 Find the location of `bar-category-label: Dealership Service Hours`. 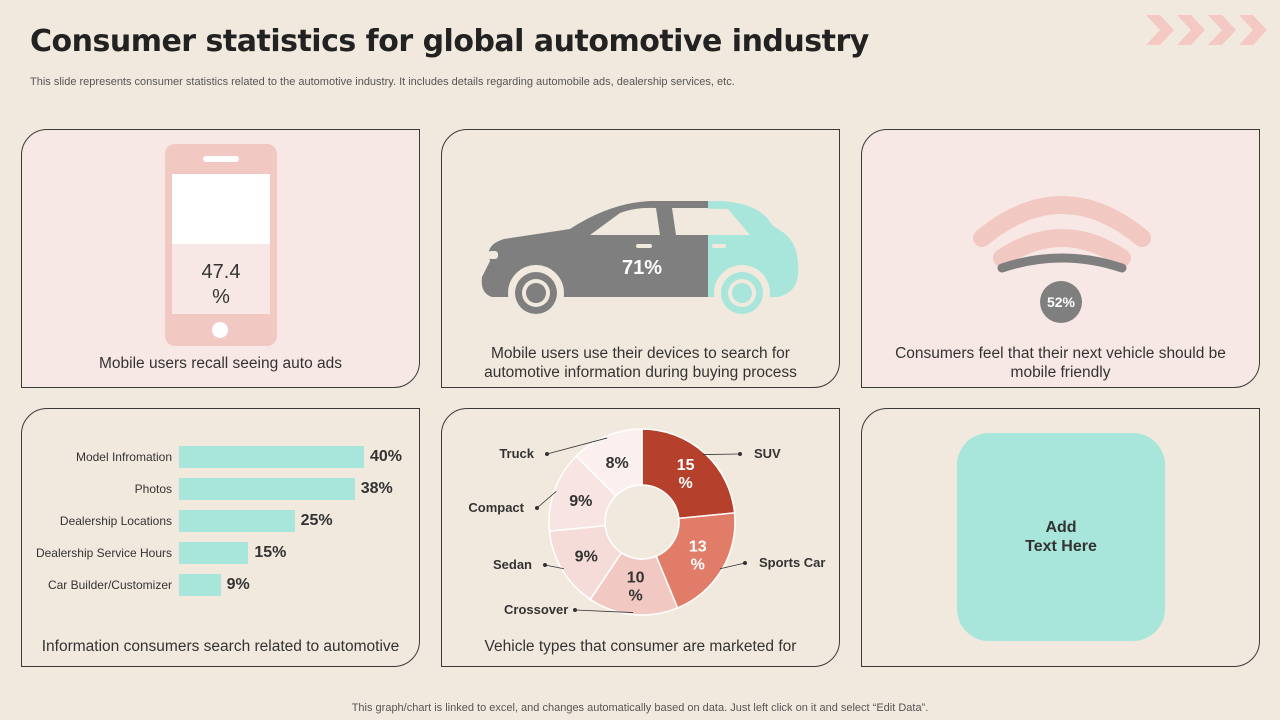

bar-category-label: Dealership Service Hours is located at coordinates (103, 553).